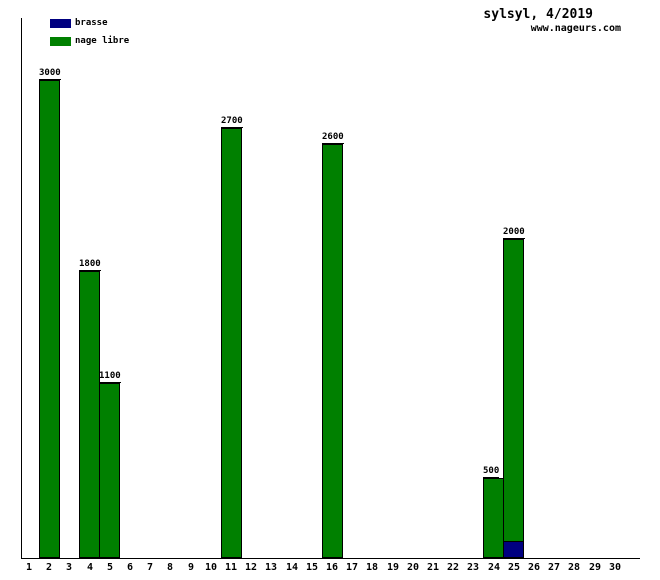  What do you see at coordinates (292, 567) in the screenshot?
I see `x-axis-label-14: 14` at bounding box center [292, 567].